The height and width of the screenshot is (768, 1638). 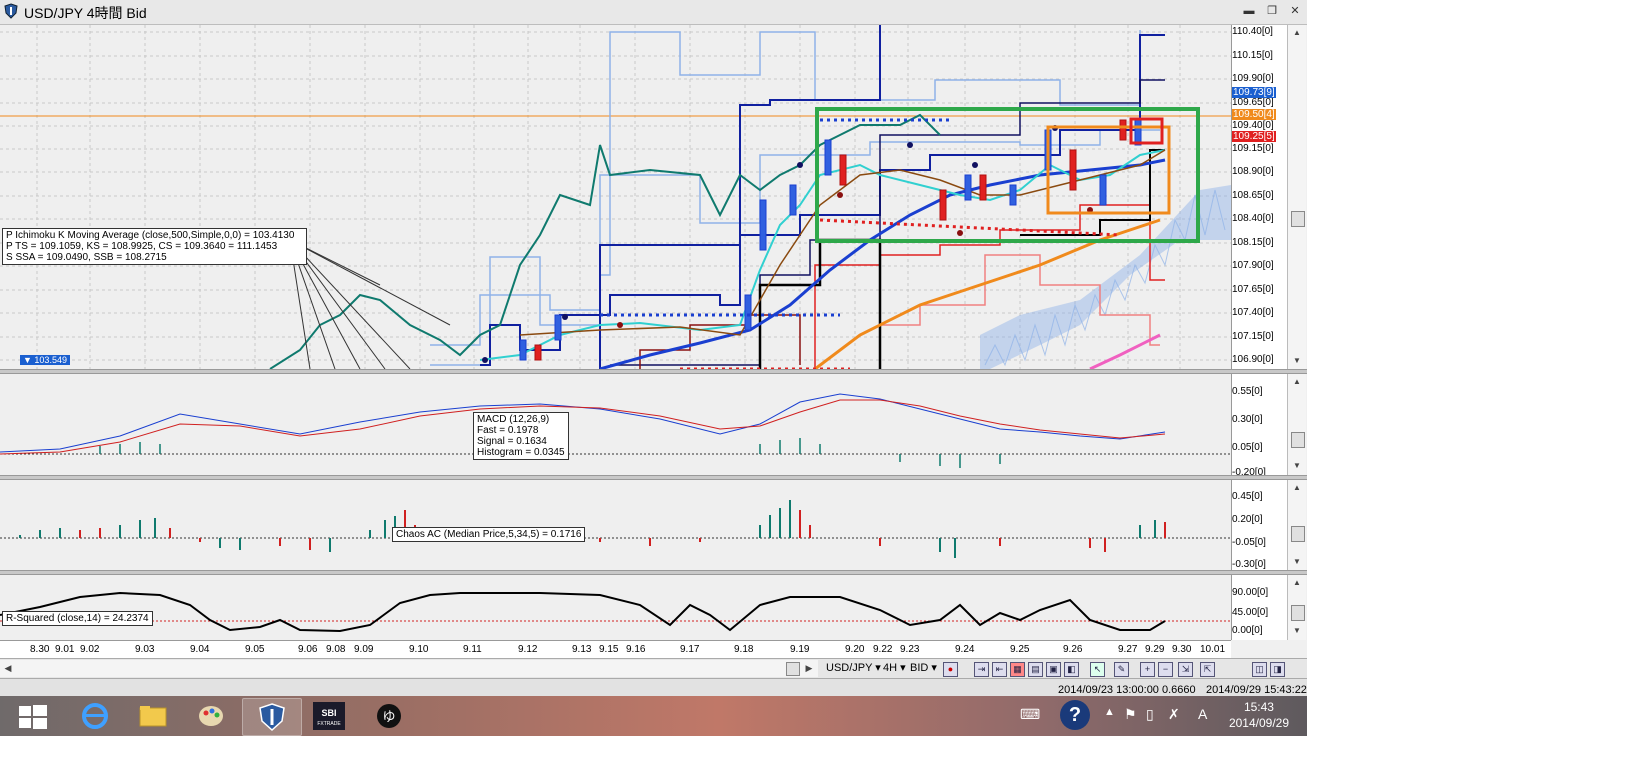 What do you see at coordinates (1247, 496) in the screenshot?
I see `ac-scale-label: 0.45[0]` at bounding box center [1247, 496].